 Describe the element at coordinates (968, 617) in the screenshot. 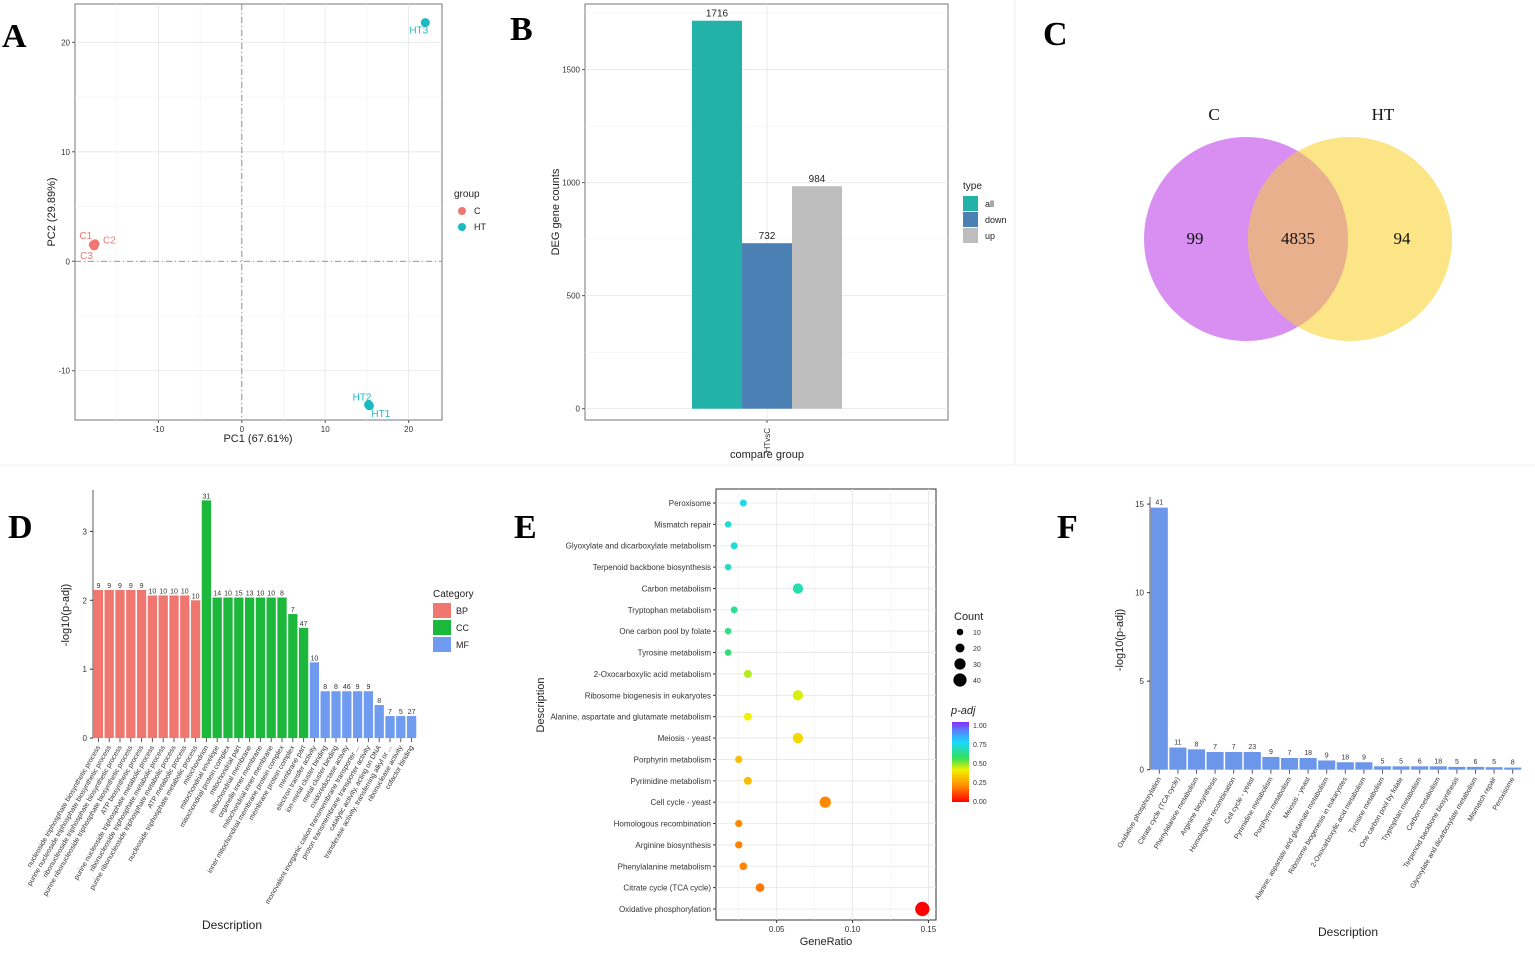

I see `kegg-count-legend-title: Count` at that location.